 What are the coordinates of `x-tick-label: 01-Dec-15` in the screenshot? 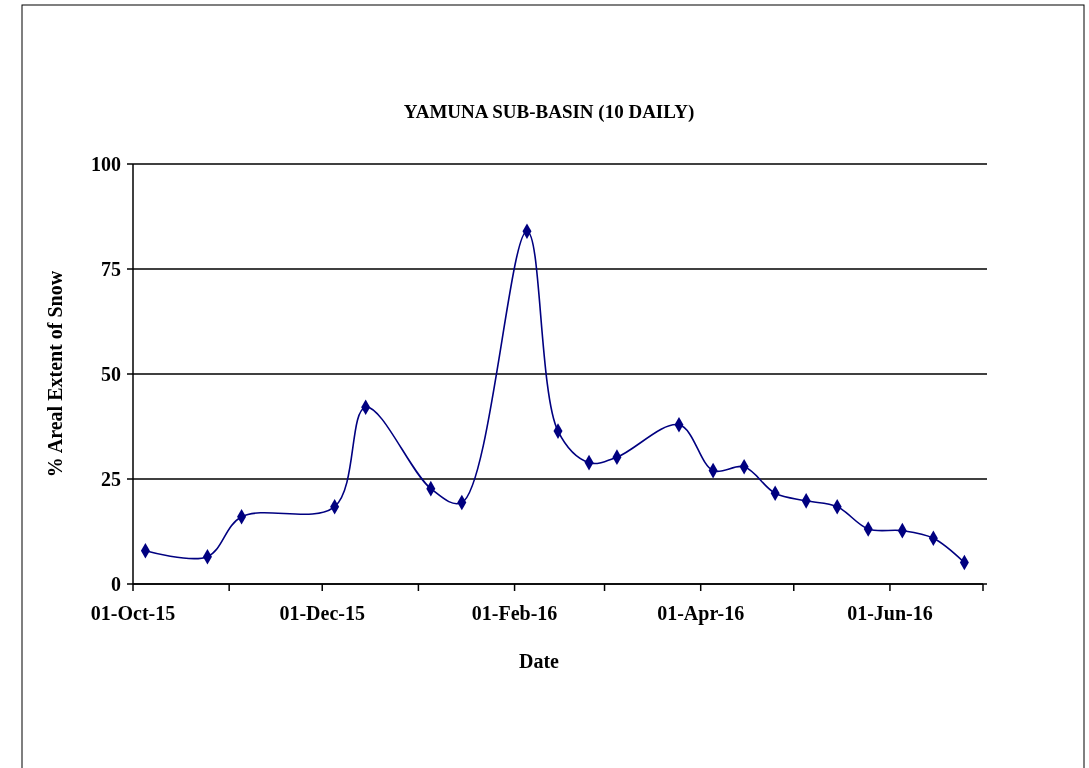 It's located at (322, 613).